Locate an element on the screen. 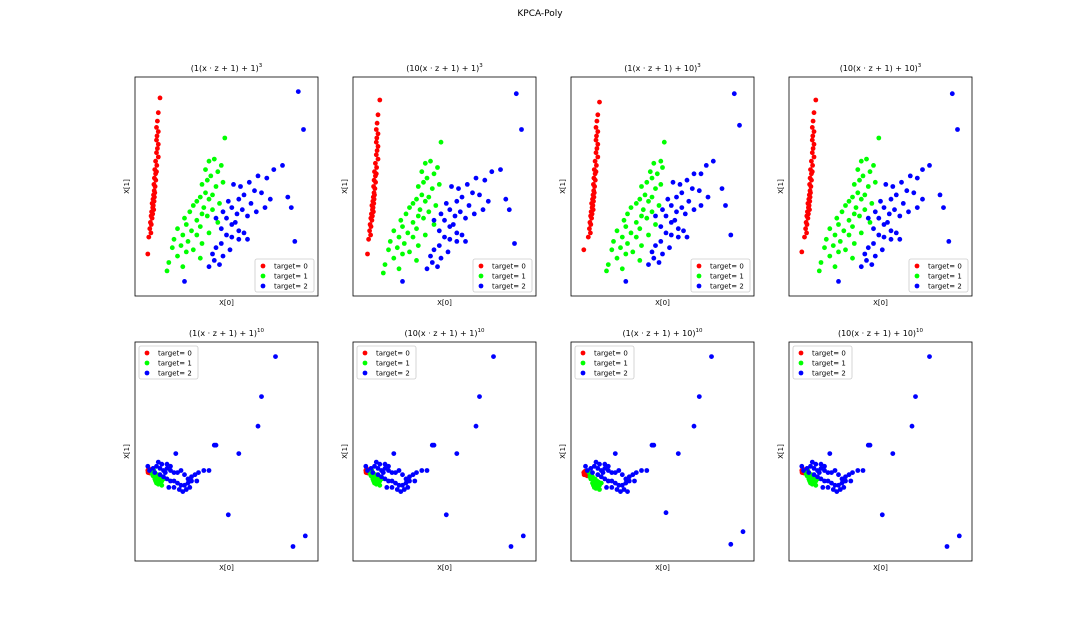 The height and width of the screenshot is (633, 1080). legend-box is located at coordinates (284, 275).